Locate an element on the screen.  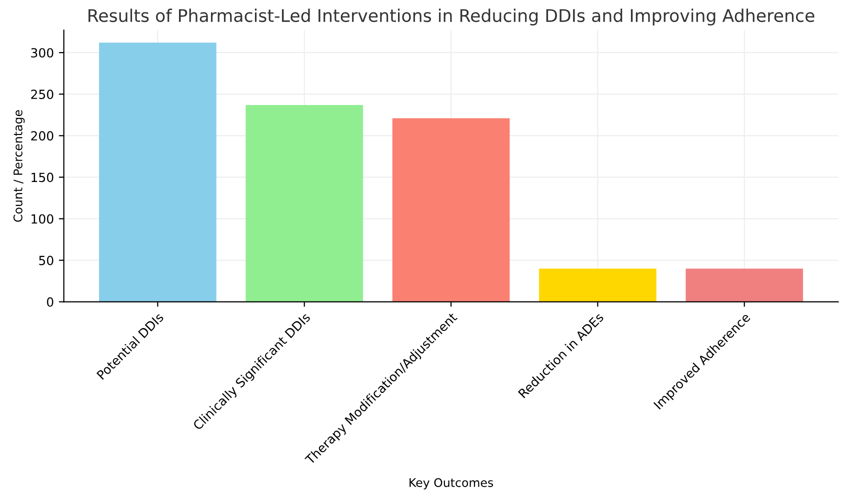
y-tick-label: 250 is located at coordinates (42, 95).